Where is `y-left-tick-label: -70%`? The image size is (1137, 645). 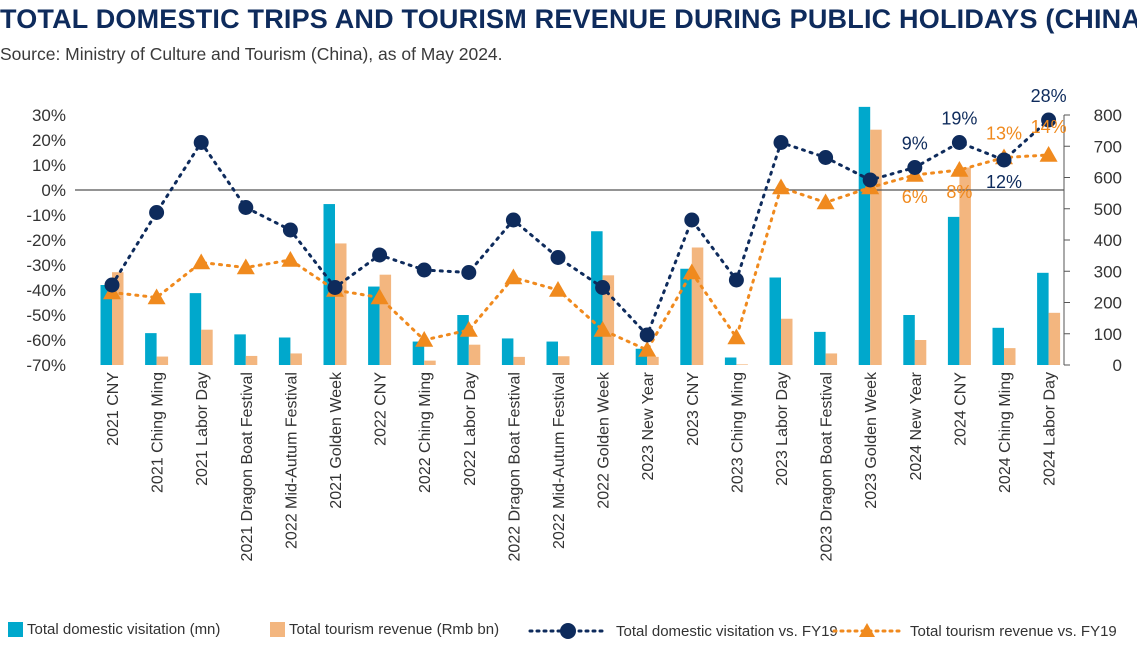
y-left-tick-label: -70% is located at coordinates (46, 365).